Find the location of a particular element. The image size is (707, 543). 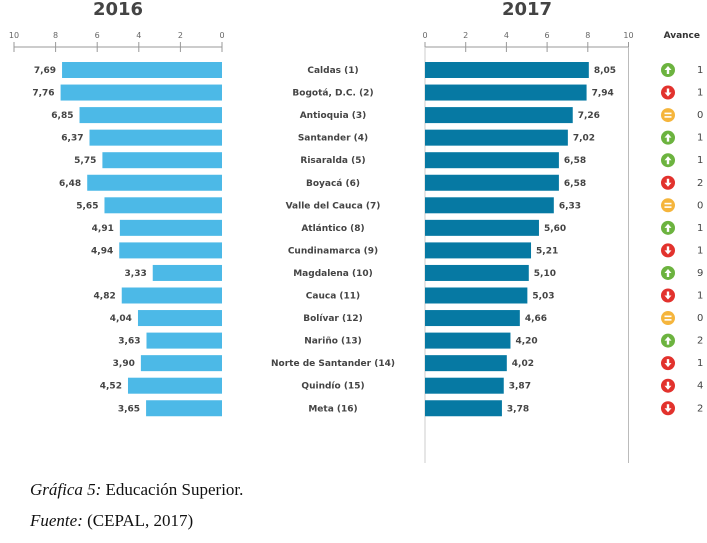

avance-header: Avance is located at coordinates (682, 36).